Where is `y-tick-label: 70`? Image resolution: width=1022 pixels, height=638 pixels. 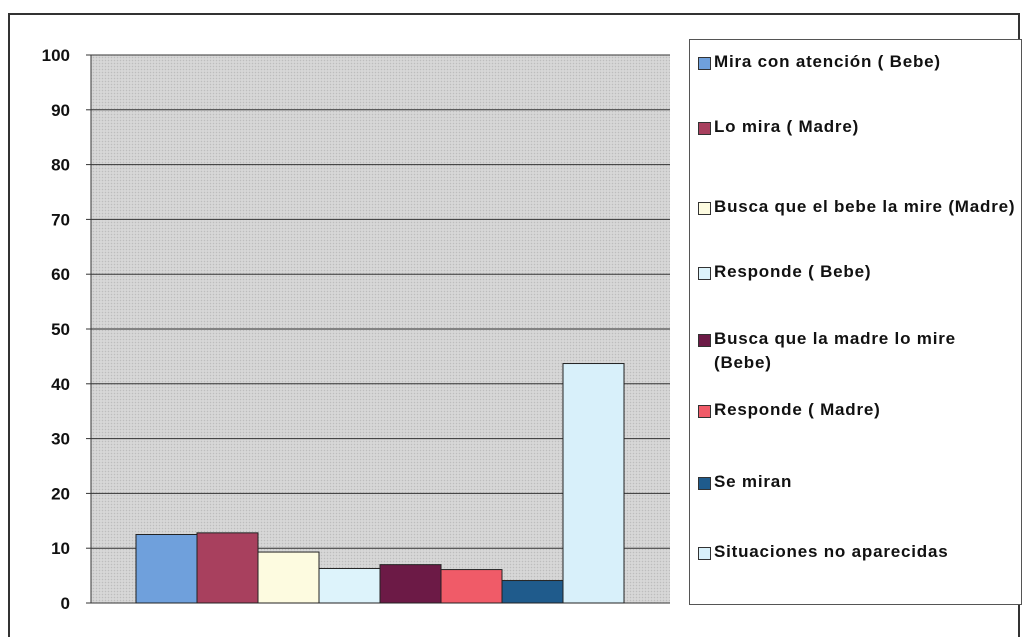
y-tick-label: 70 is located at coordinates (60, 219).